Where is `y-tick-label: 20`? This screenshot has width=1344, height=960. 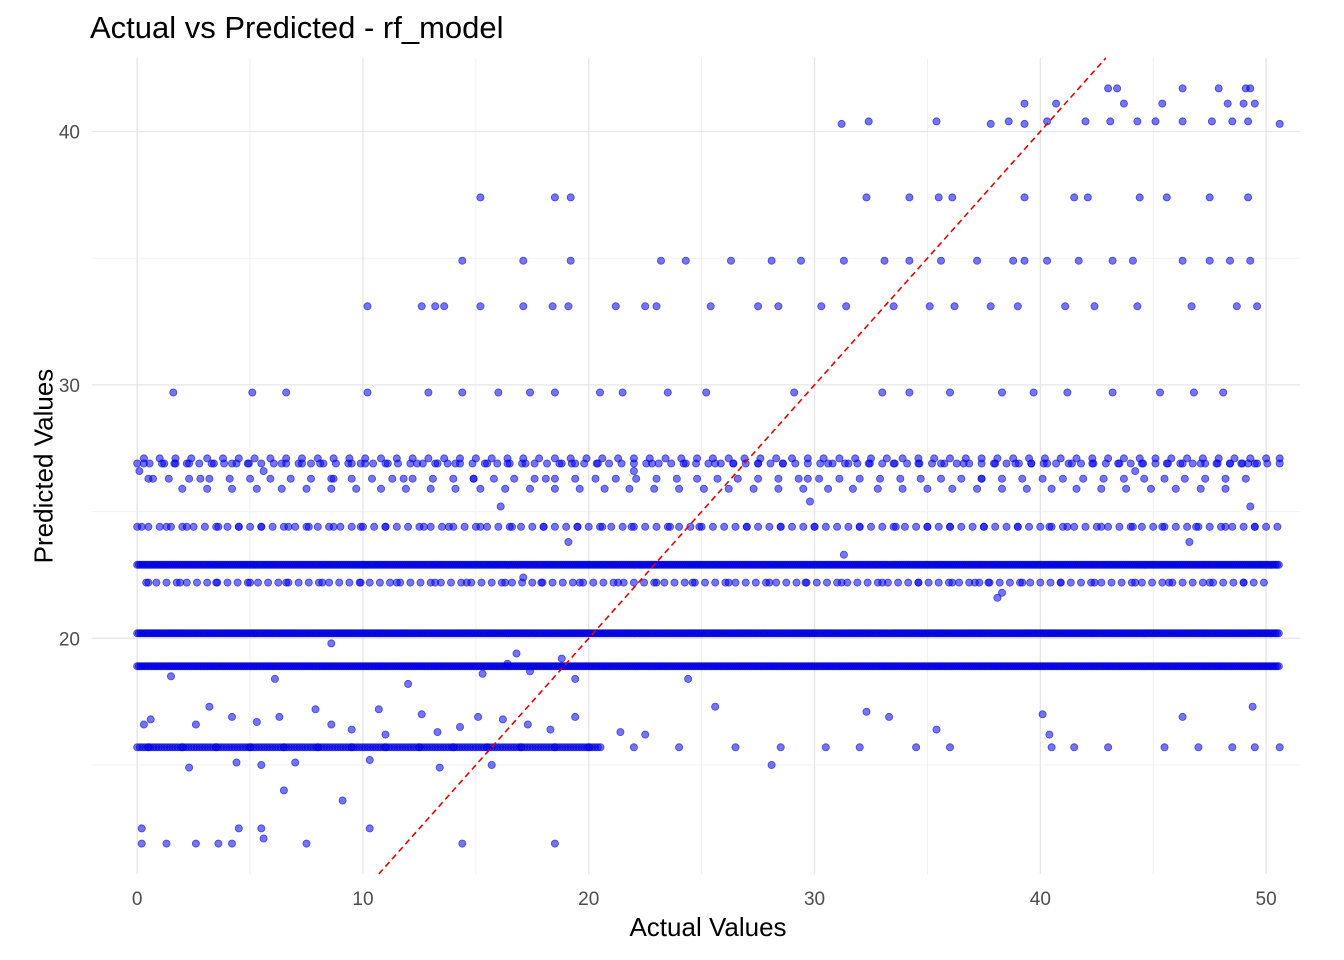 y-tick-label: 20 is located at coordinates (69, 639).